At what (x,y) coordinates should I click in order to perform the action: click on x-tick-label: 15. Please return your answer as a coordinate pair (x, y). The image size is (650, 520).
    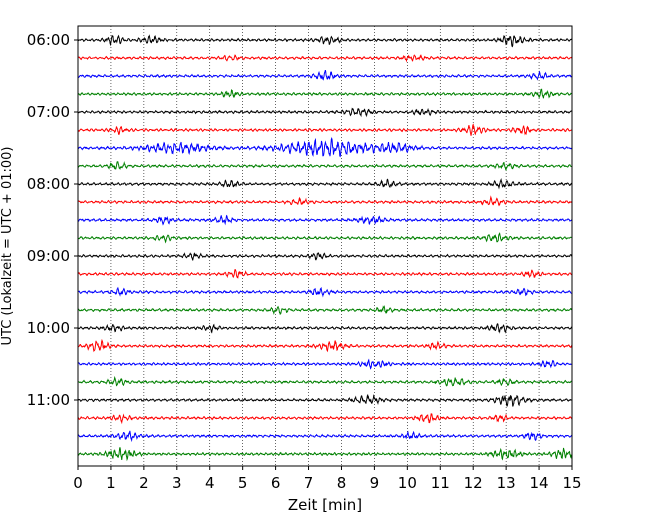
    Looking at the image, I should click on (571, 483).